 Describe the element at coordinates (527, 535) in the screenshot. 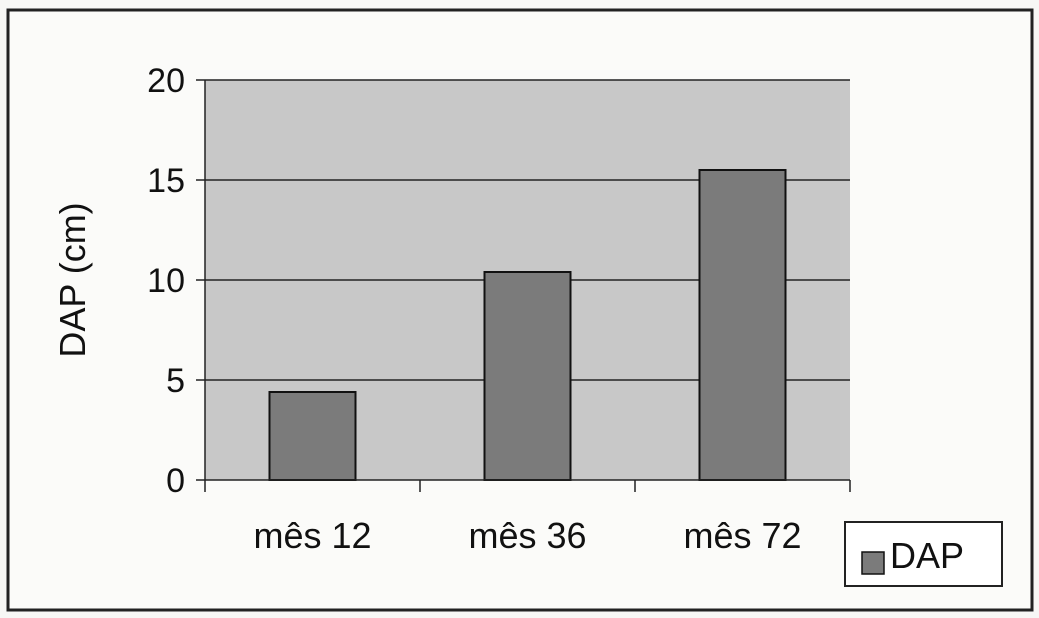

I see `x-tick-label: mês 36` at that location.